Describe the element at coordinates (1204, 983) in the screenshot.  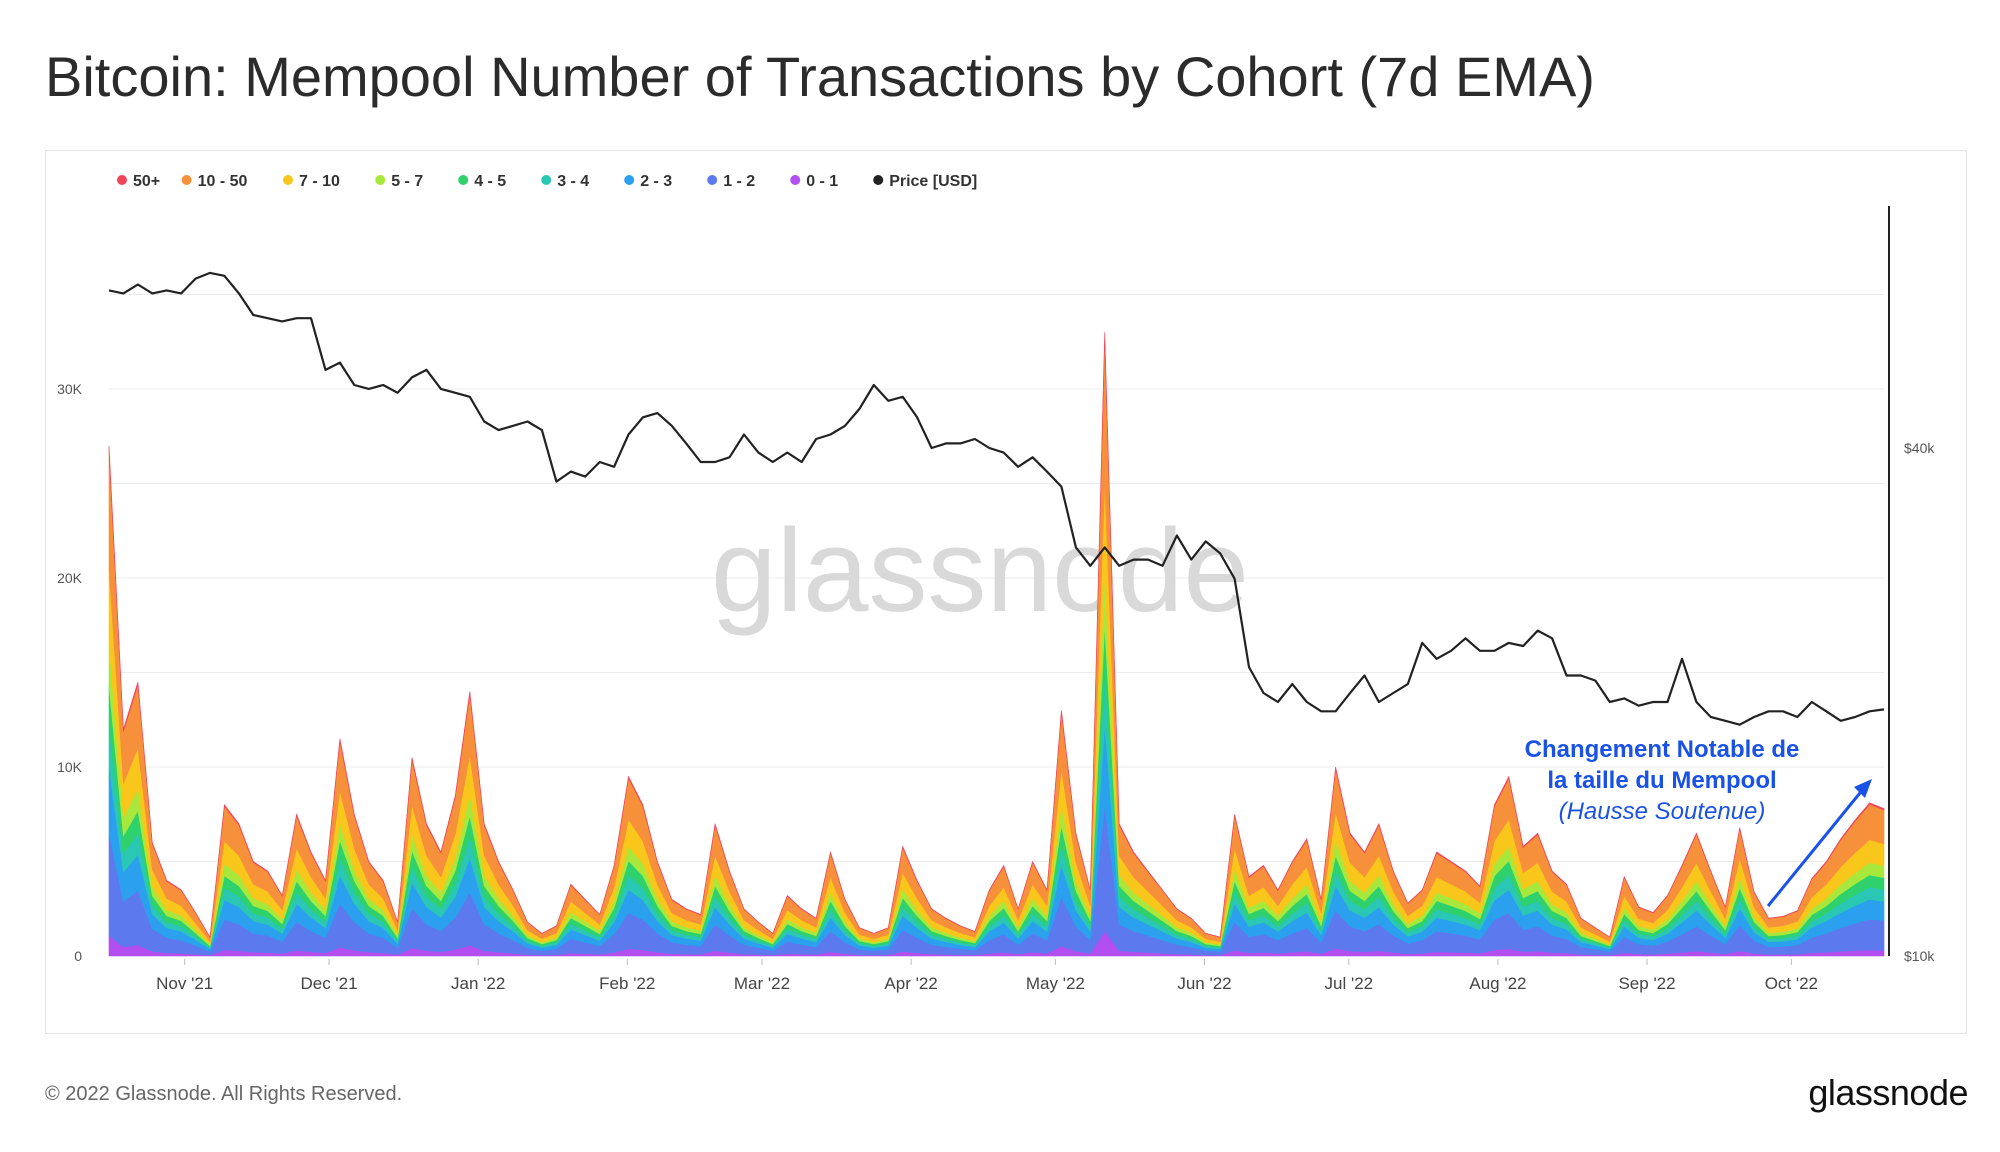
I see `x-tick-label: Jun '22` at that location.